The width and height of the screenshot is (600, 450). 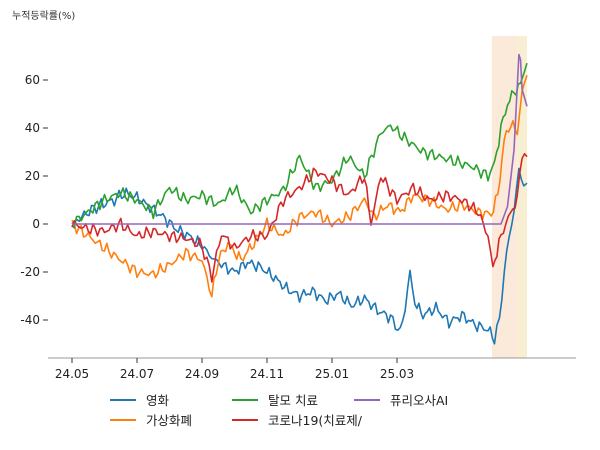 I want to click on legend-item: 탈모 치료, so click(x=275, y=399).